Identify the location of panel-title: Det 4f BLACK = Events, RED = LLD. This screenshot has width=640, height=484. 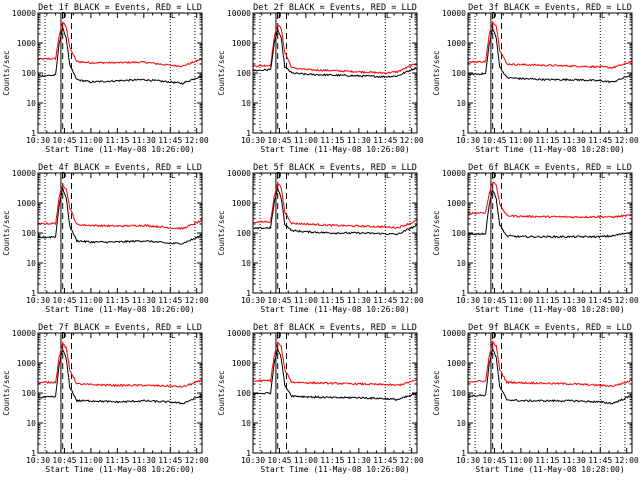
(120, 168).